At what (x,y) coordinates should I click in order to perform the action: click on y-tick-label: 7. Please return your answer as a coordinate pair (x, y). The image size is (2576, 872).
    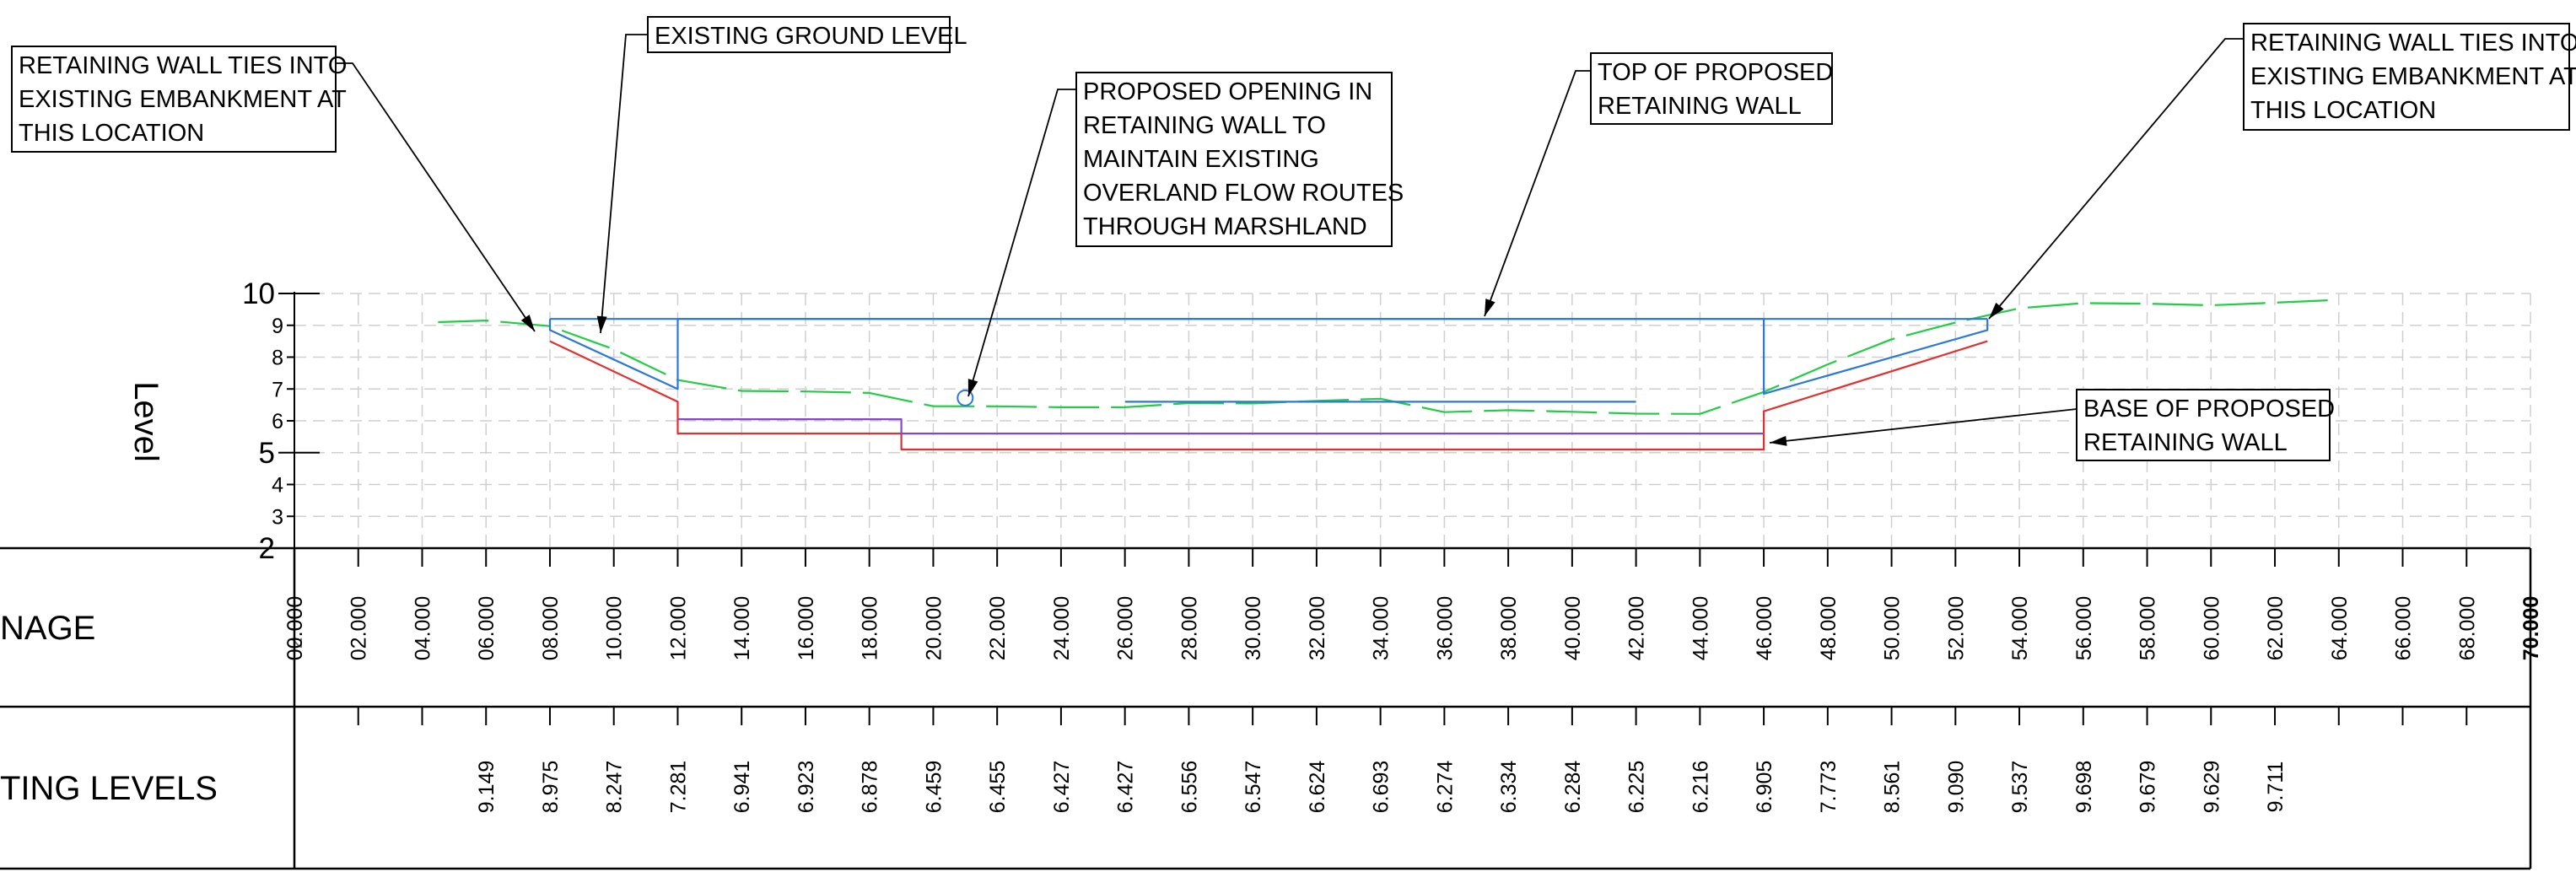
    Looking at the image, I should click on (277, 389).